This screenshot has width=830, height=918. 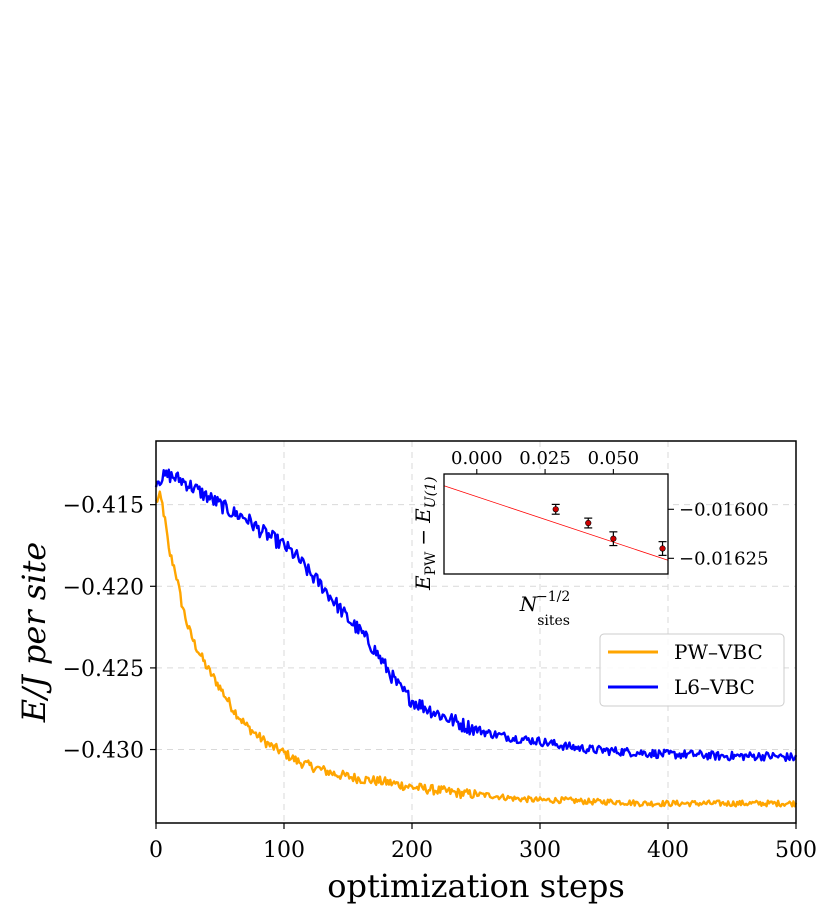 I want to click on inset-y-label: EPW−EU(1), so click(x=425, y=534).